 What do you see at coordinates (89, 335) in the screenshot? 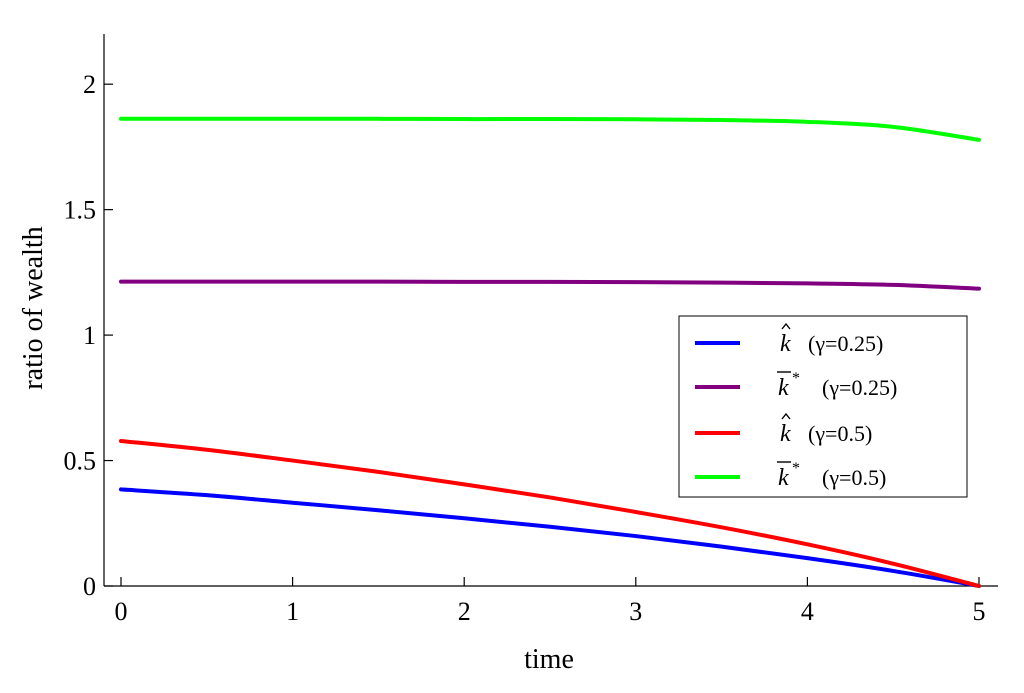
I see `y-tick-label: 1` at bounding box center [89, 335].